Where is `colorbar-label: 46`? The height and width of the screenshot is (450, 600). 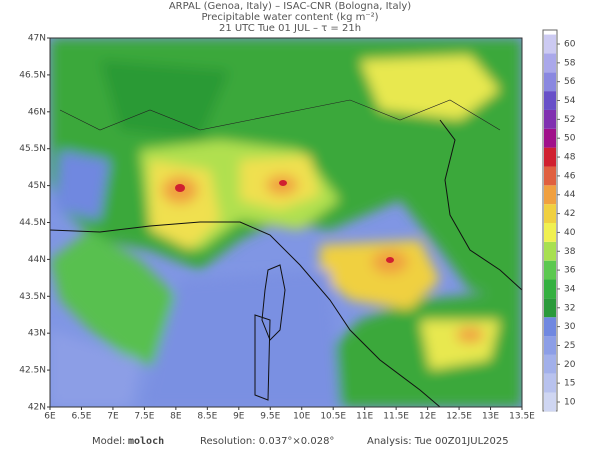
colorbar-label: 46 is located at coordinates (570, 176).